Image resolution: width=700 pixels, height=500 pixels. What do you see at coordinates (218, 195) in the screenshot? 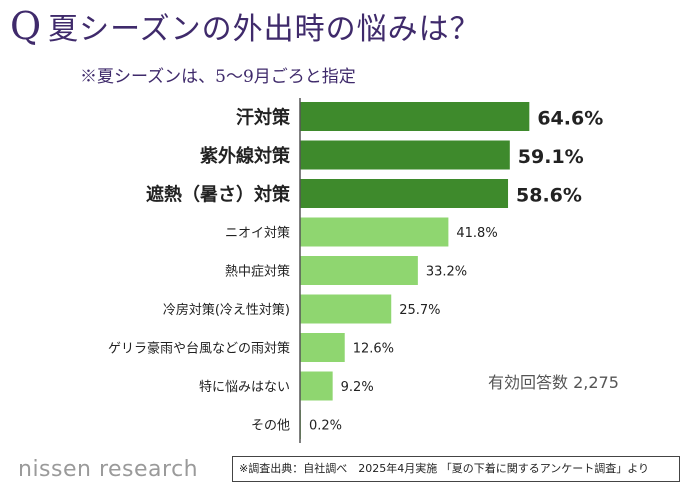
I see `category-label-3: 遮熱（暑さ）対策` at bounding box center [218, 195].